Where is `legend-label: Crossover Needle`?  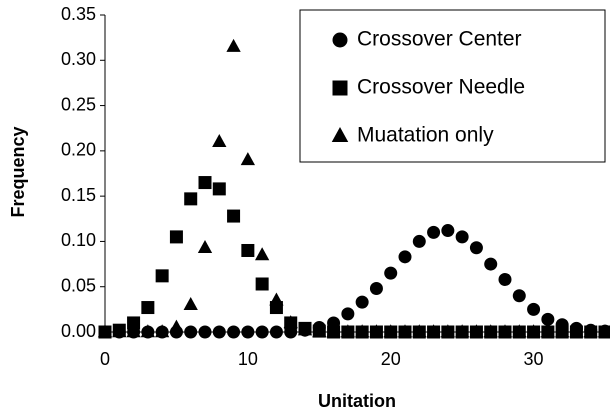
legend-label: Crossover Needle is located at coordinates (441, 87).